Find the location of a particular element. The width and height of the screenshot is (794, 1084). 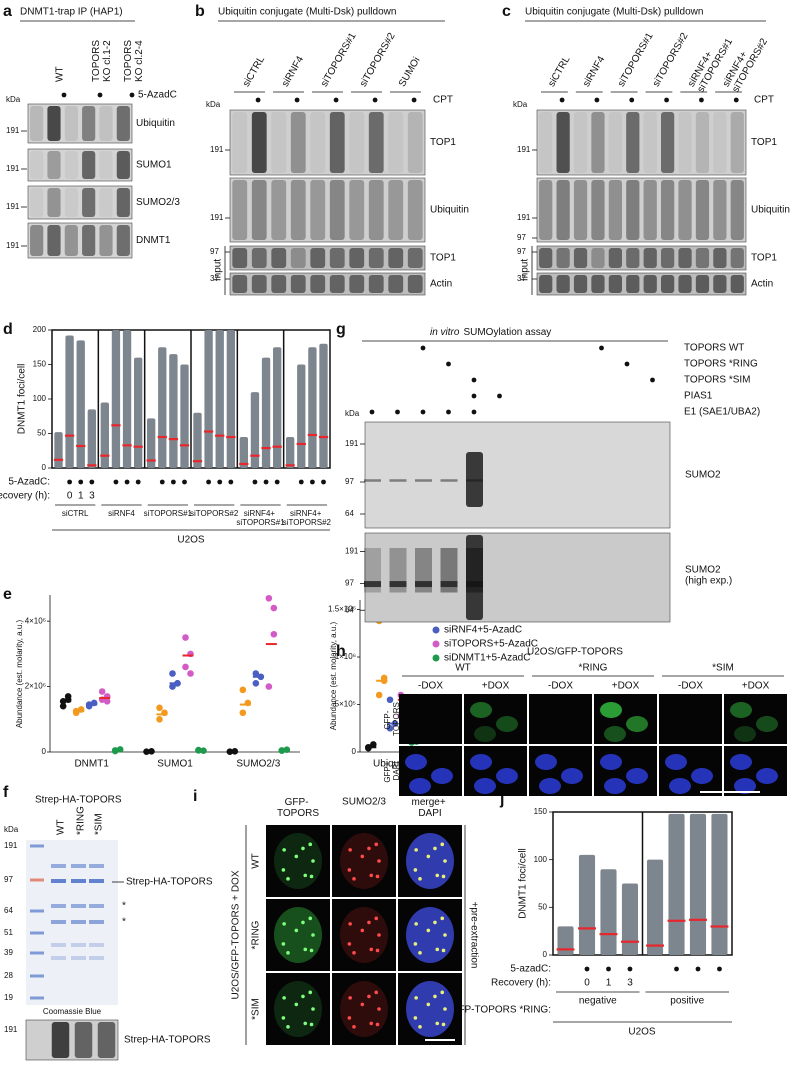

ladder-band is located at coordinates (37, 998).